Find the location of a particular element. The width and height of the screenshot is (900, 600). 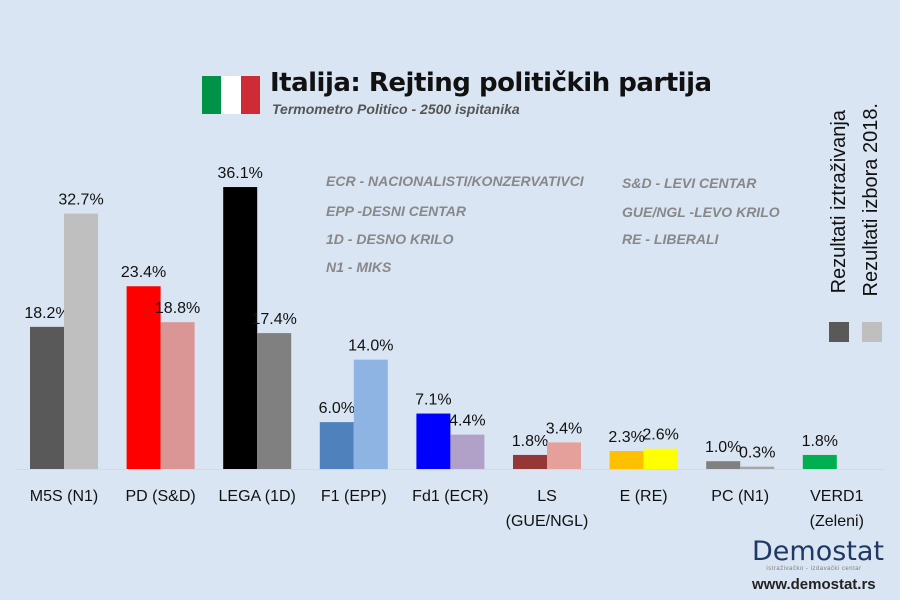

note-sd: S&D - LEVI CENTAR is located at coordinates (689, 183).